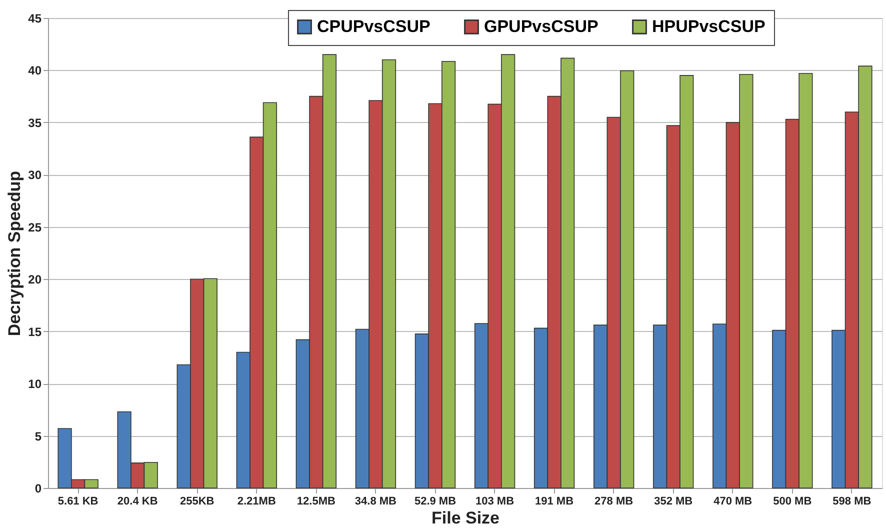 The height and width of the screenshot is (531, 886). I want to click on y-tick-label: 10, so click(35, 384).